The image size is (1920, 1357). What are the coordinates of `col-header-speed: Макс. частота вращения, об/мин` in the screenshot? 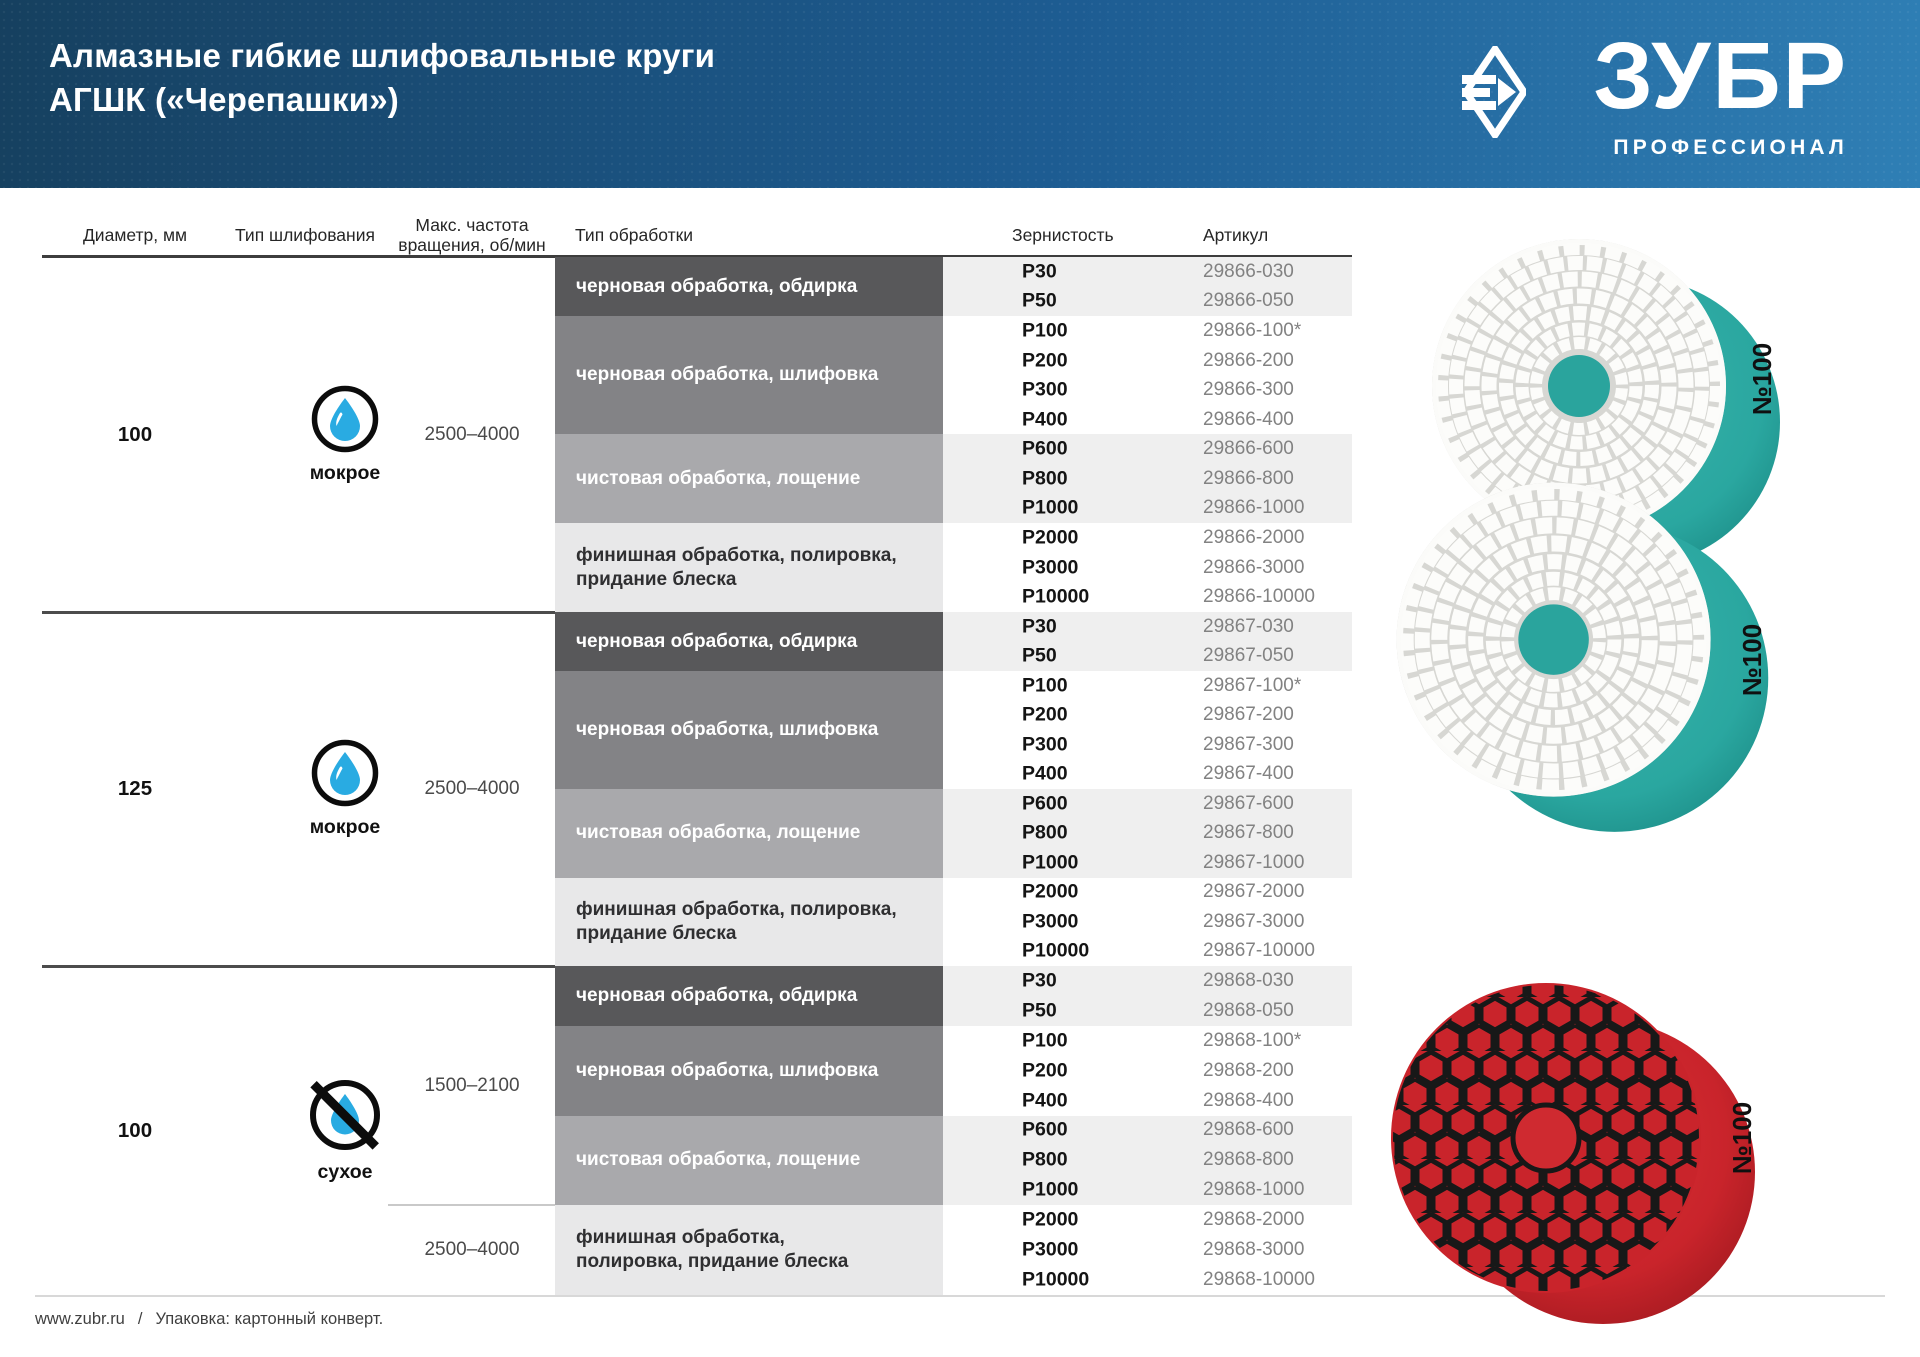 It's located at (472, 235).